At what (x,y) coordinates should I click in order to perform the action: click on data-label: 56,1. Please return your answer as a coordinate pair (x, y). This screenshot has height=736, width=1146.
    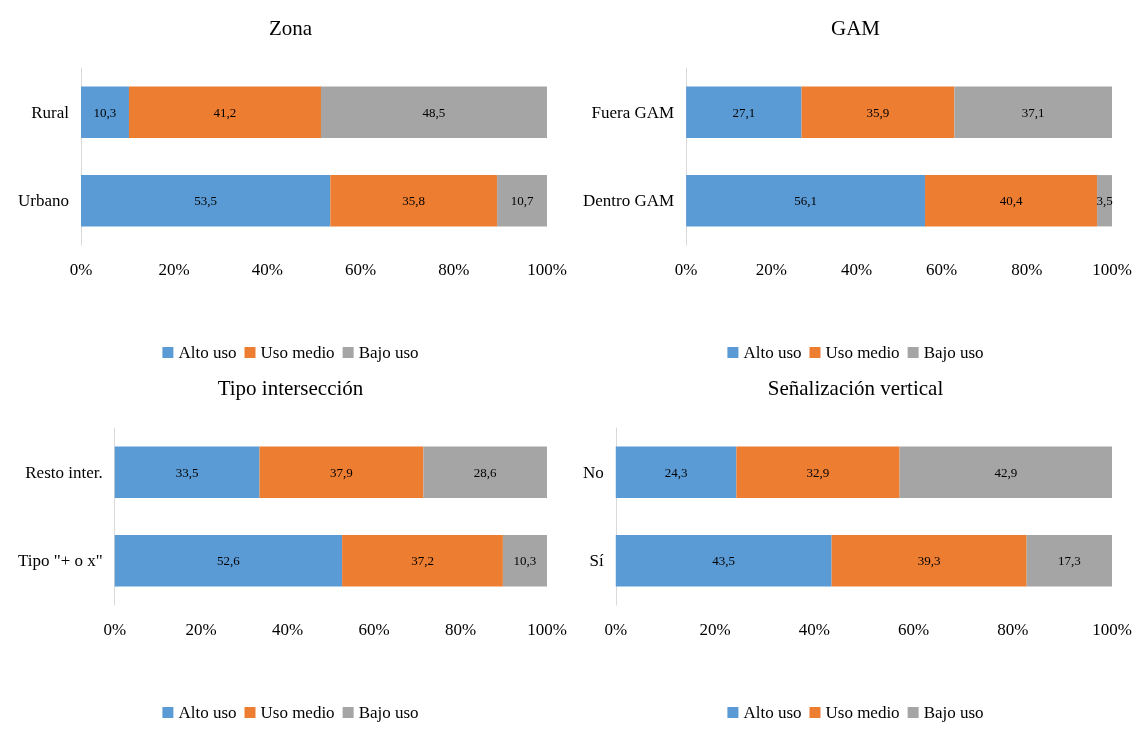
    Looking at the image, I should click on (805, 201).